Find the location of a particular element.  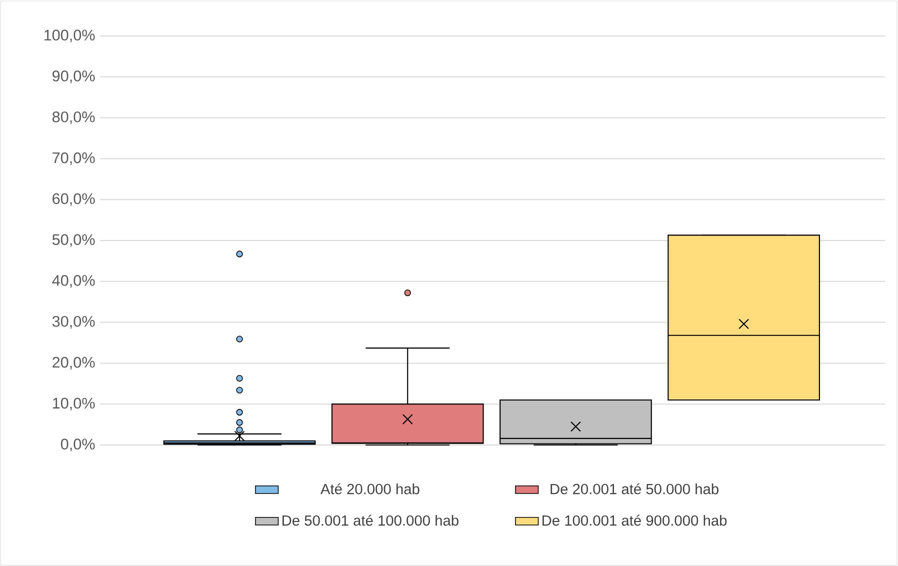

y-tick-label: 40,0% is located at coordinates (73, 281).